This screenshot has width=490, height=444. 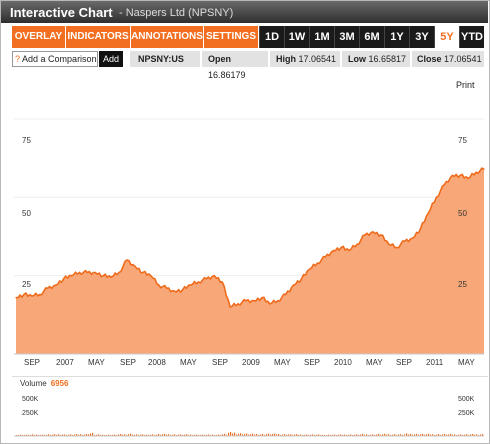 What do you see at coordinates (167, 45) in the screenshot?
I see `annotations-menu: ANNOTATIONS ▾` at bounding box center [167, 45].